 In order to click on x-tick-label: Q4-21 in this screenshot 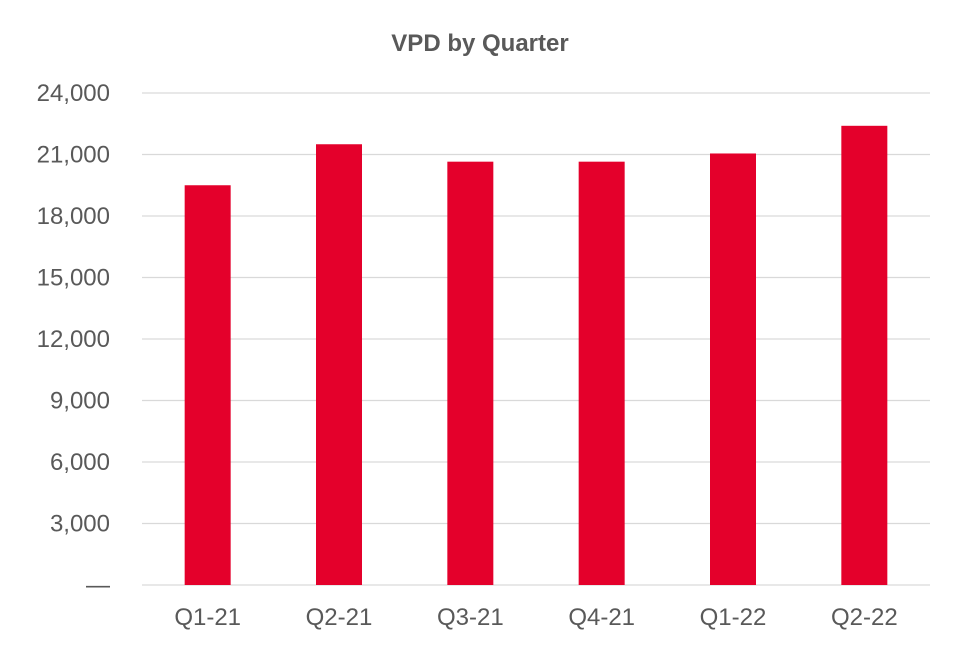, I will do `click(601, 617)`.